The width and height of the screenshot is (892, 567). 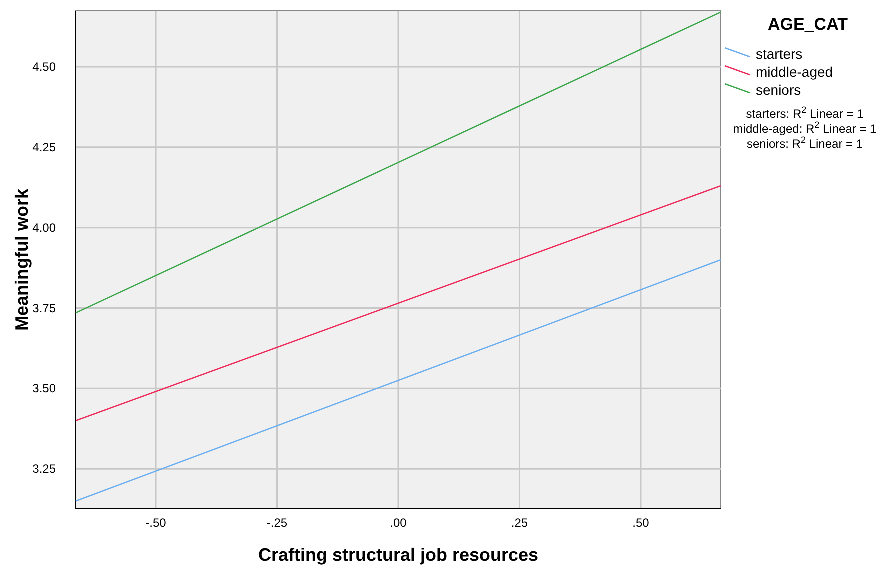 I want to click on y-tick-label: 4.00, so click(x=44, y=227).